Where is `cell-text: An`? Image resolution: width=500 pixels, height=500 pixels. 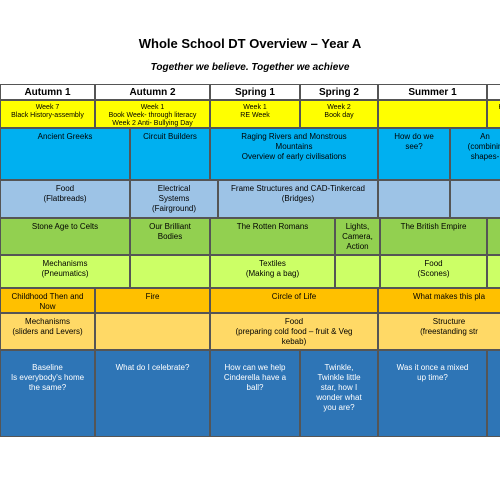
cell-text: An is located at coordinates (485, 136).